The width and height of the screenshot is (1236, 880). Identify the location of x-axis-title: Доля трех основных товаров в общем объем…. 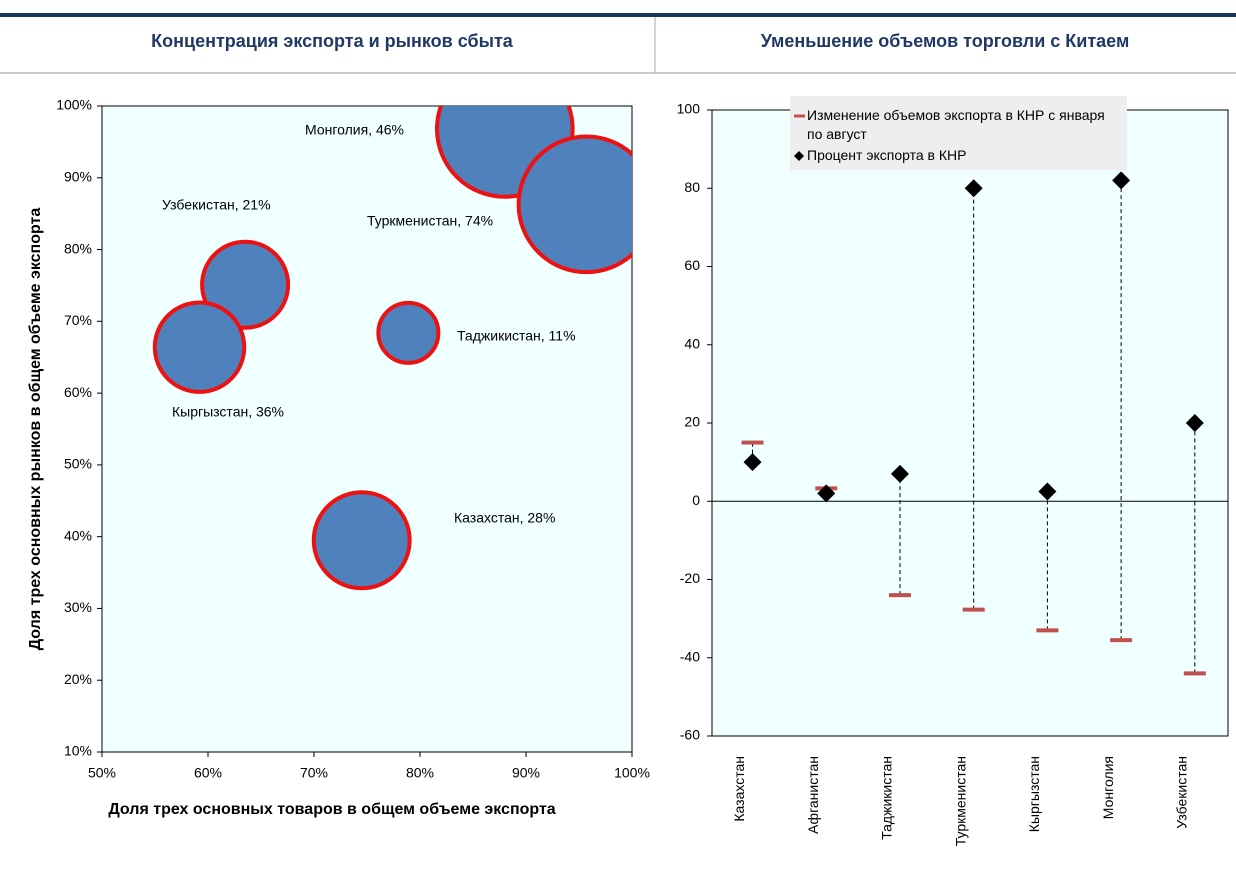
(331, 809).